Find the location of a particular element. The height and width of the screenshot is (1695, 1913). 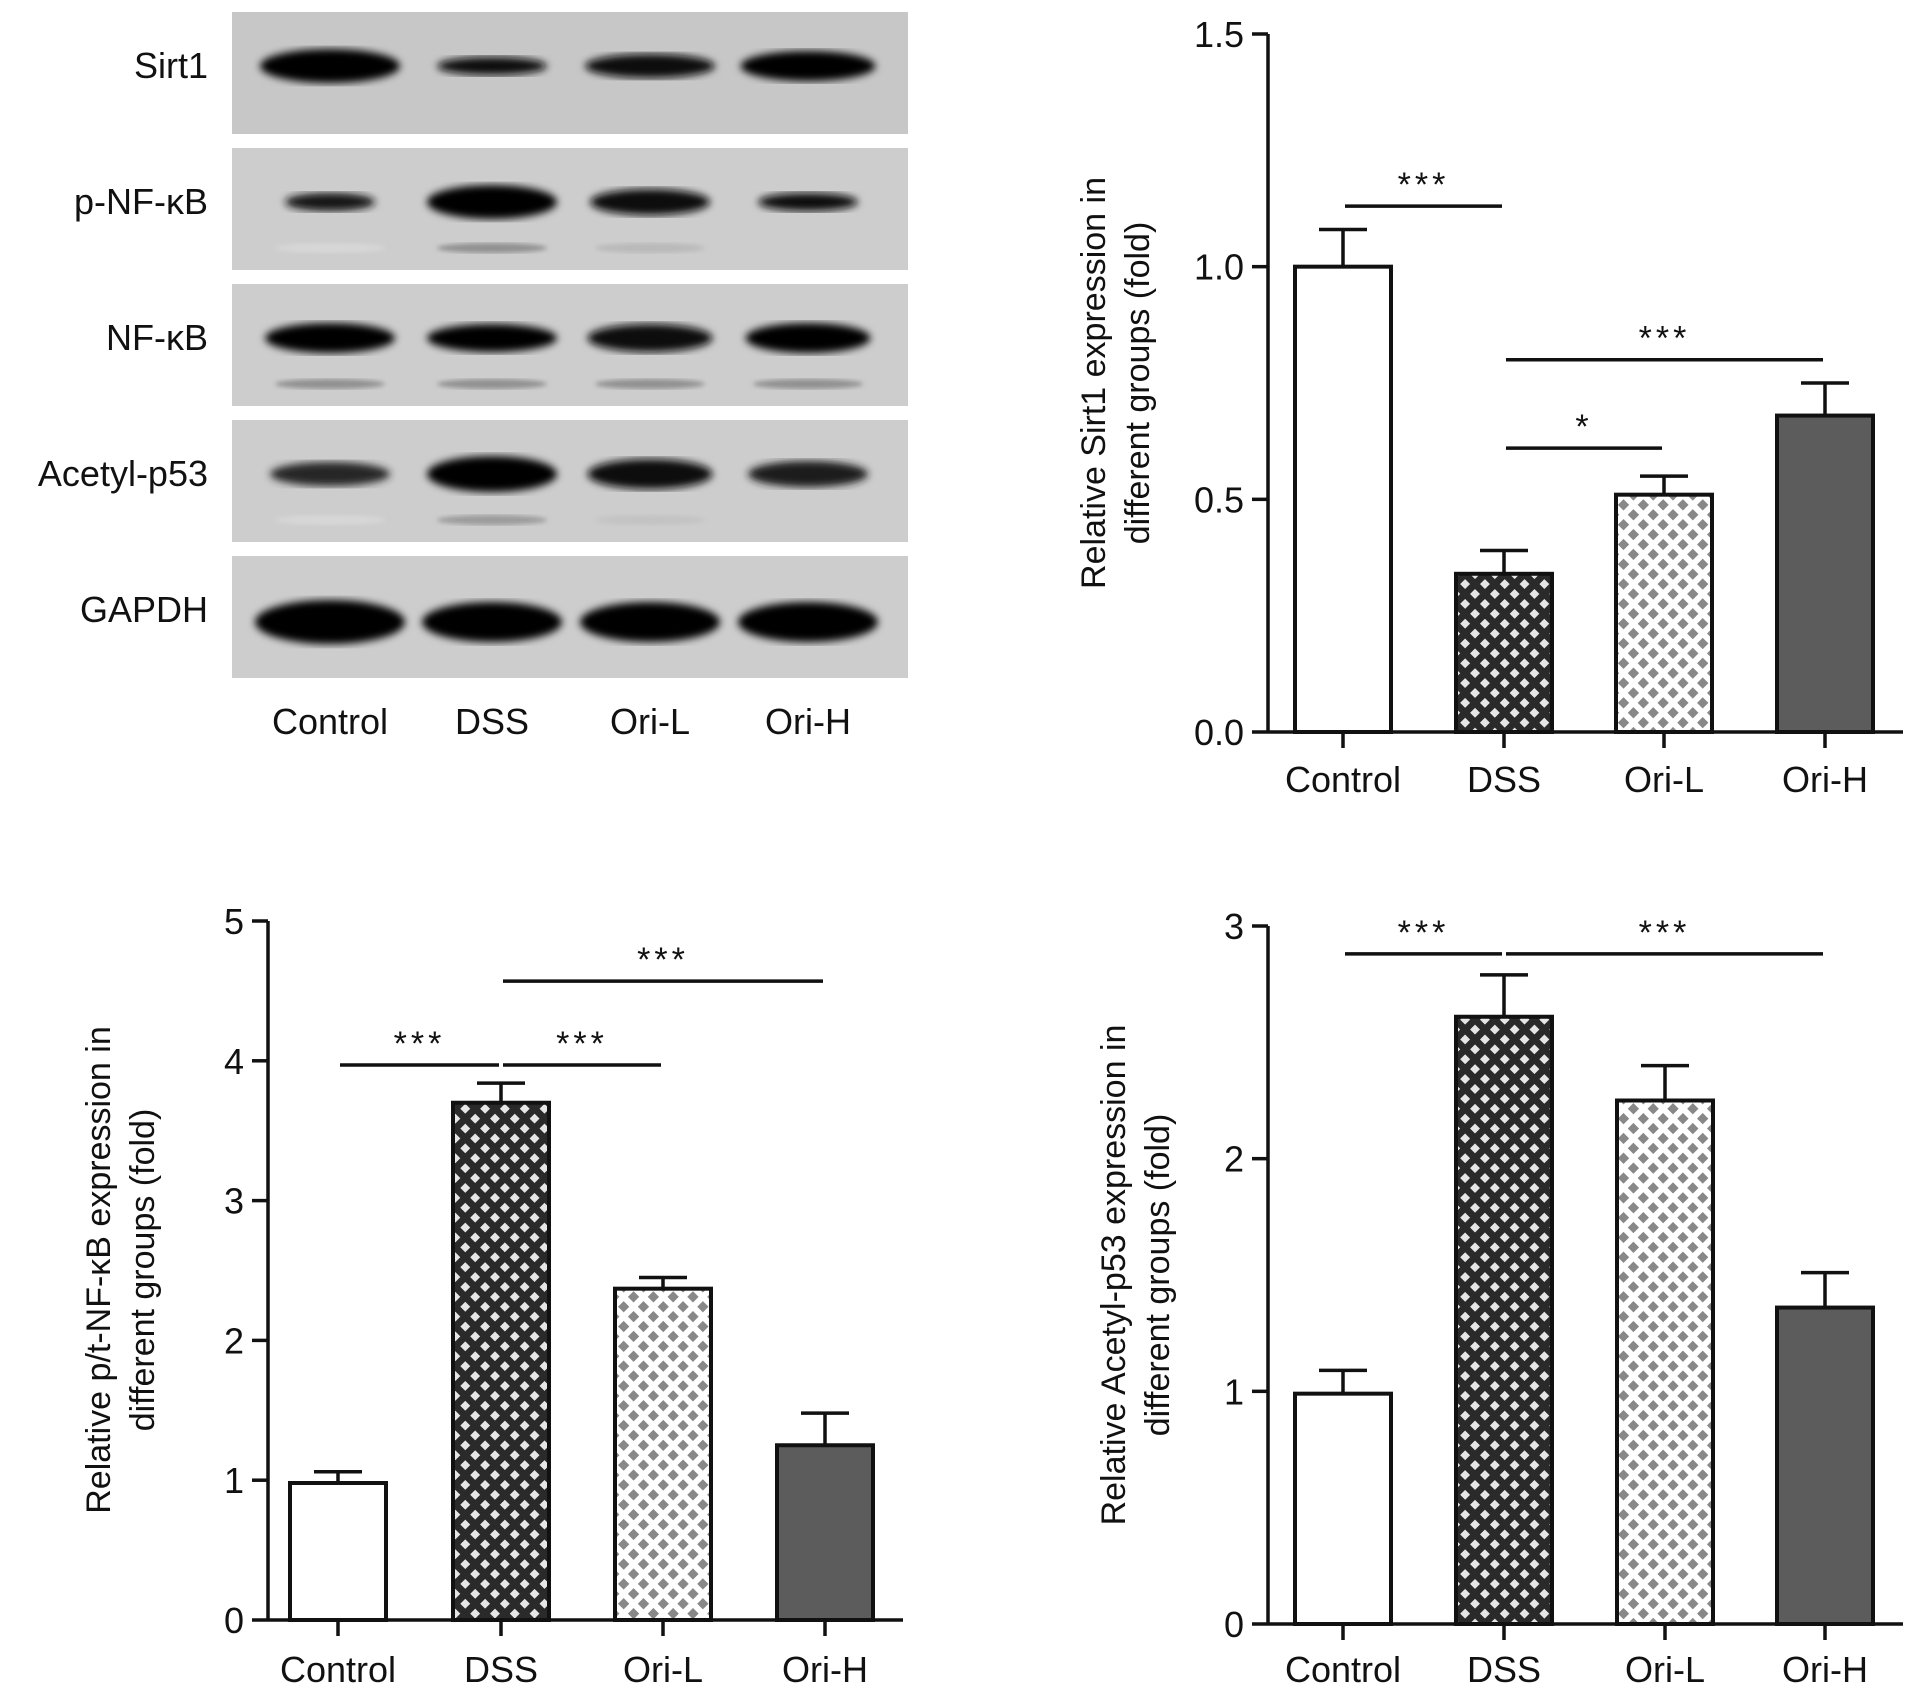

blot-lane-label: DSS is located at coordinates (492, 721).